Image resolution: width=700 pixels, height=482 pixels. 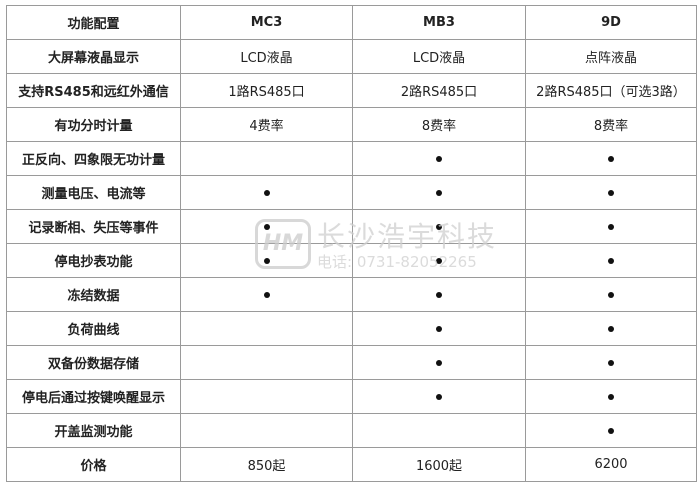 I want to click on value-cell: 6200, so click(x=611, y=464).